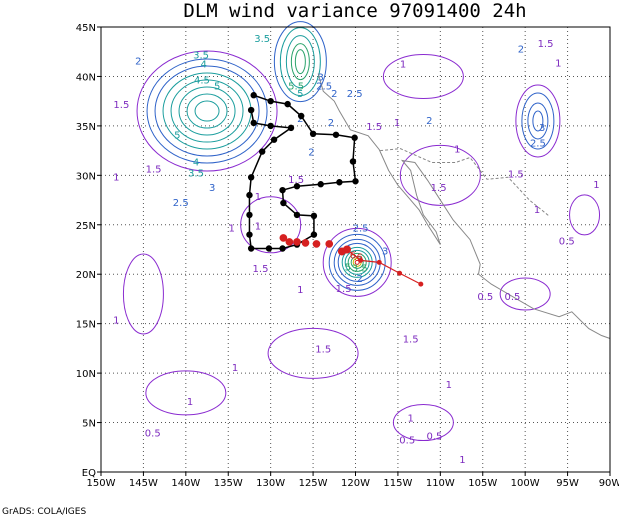 The image size is (619, 519). Describe the element at coordinates (143, 483) in the screenshot. I see `x-tick-label: 145W` at that location.